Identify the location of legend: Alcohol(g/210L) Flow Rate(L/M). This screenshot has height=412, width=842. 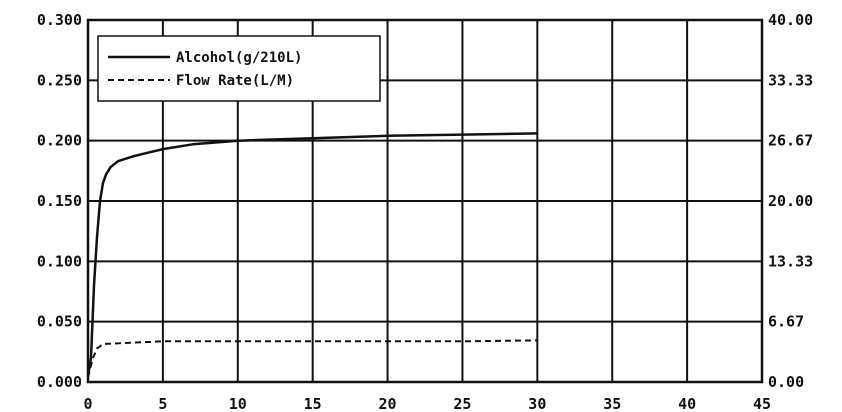
(239, 68).